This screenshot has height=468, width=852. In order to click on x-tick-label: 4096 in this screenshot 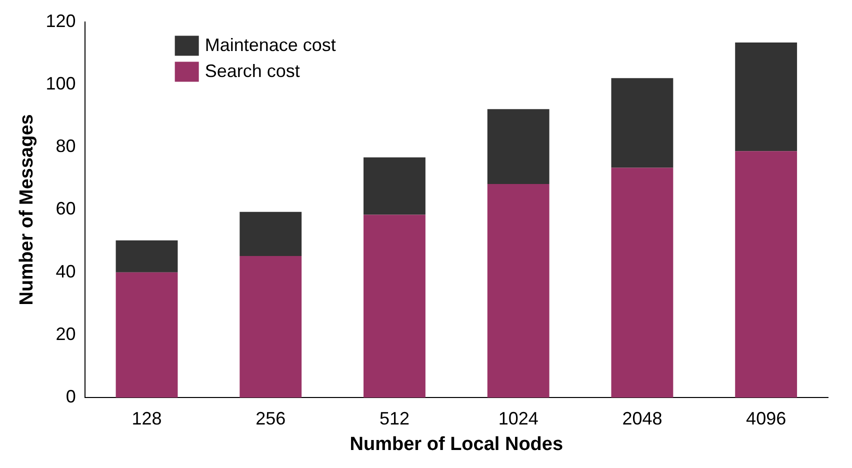, I will do `click(766, 418)`.